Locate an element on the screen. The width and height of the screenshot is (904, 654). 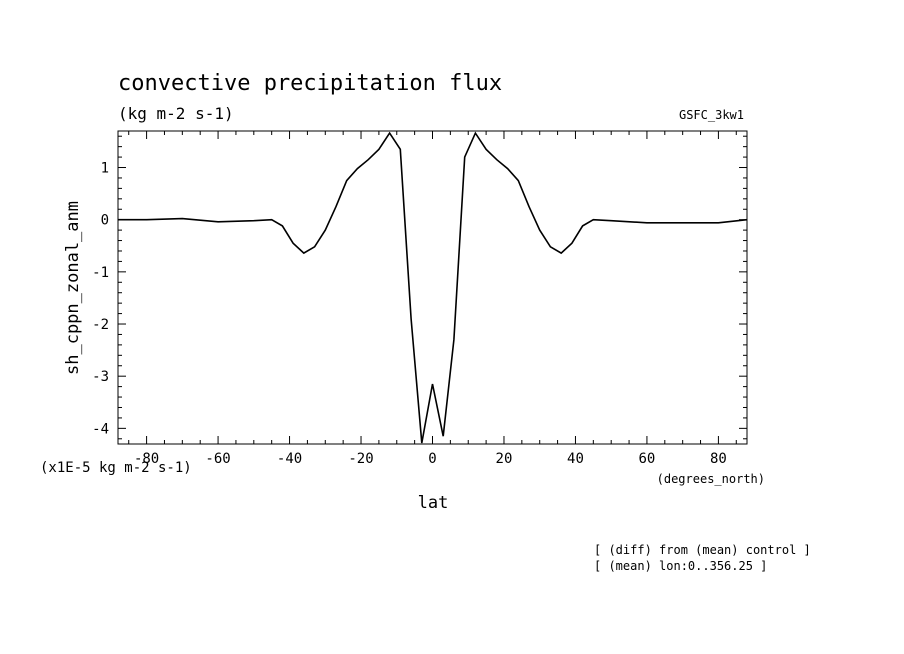
note-diff: [ (diff) from (mean) control ] is located at coordinates (702, 550).